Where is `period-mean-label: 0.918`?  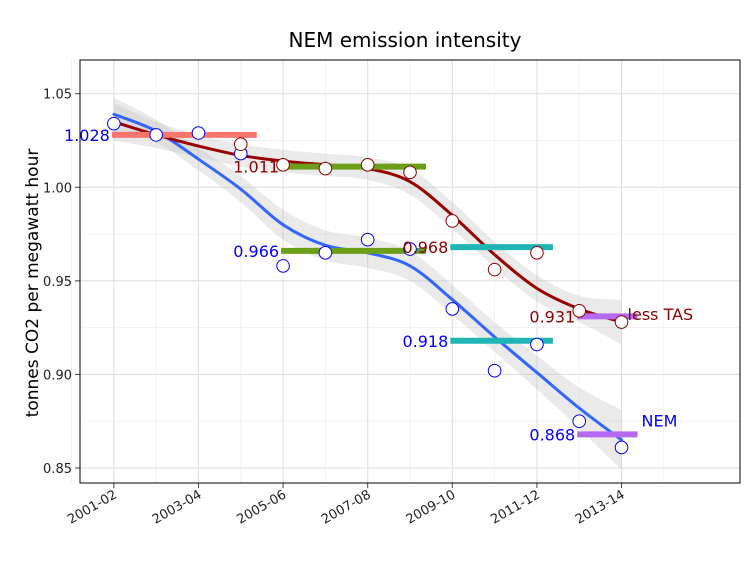
period-mean-label: 0.918 is located at coordinates (425, 341).